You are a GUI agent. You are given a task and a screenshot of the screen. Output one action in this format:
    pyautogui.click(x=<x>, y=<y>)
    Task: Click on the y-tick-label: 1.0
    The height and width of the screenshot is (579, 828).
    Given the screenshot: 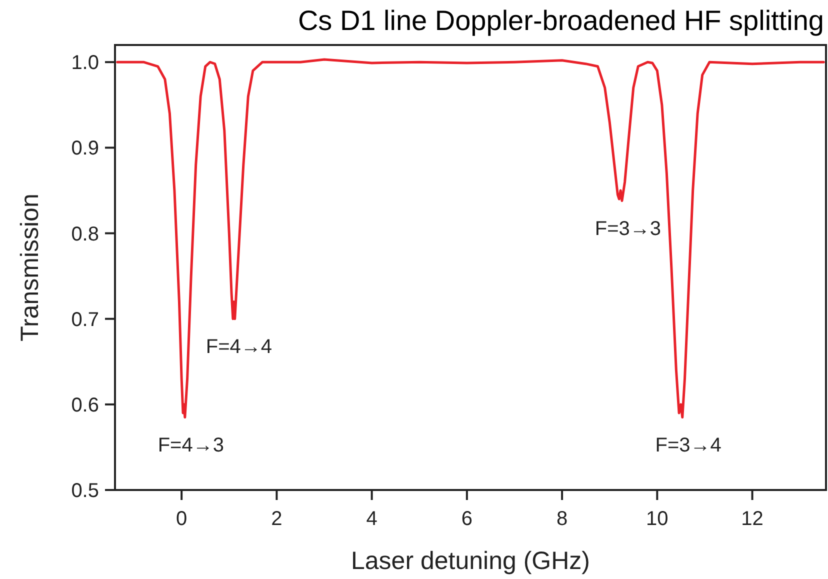 What is the action you would take?
    pyautogui.click(x=85, y=63)
    